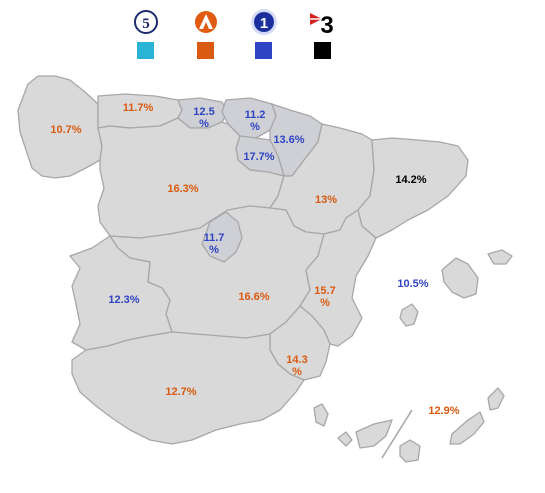 The width and height of the screenshot is (545, 493). What do you see at coordinates (206, 21) in the screenshot?
I see `antena3-logo-mark` at bounding box center [206, 21].